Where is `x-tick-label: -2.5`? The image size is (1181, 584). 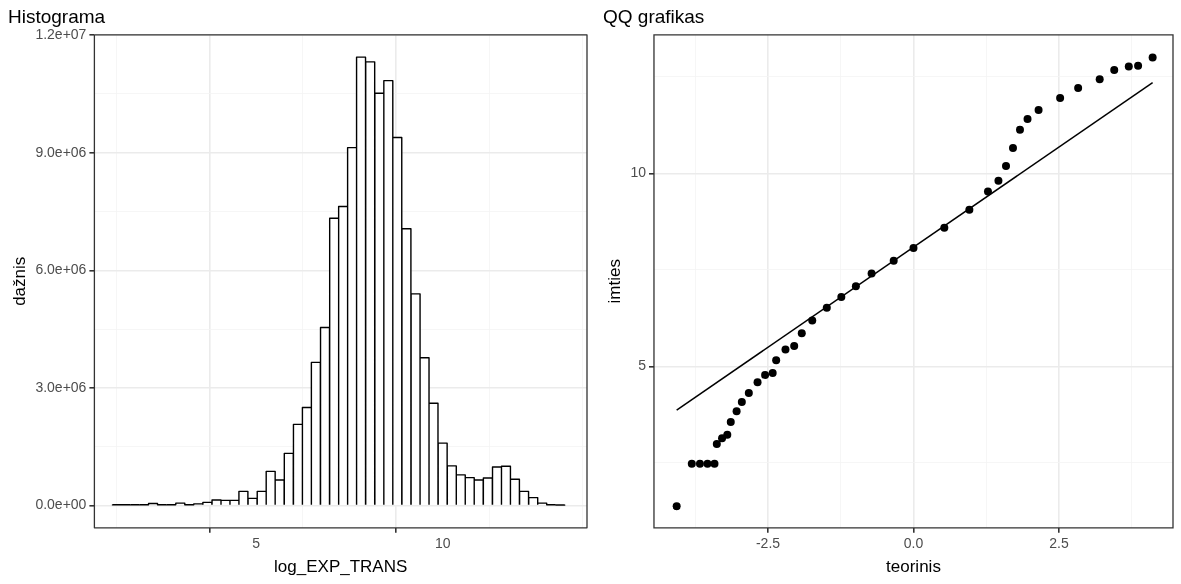
x-tick-label: -2.5 is located at coordinates (768, 543).